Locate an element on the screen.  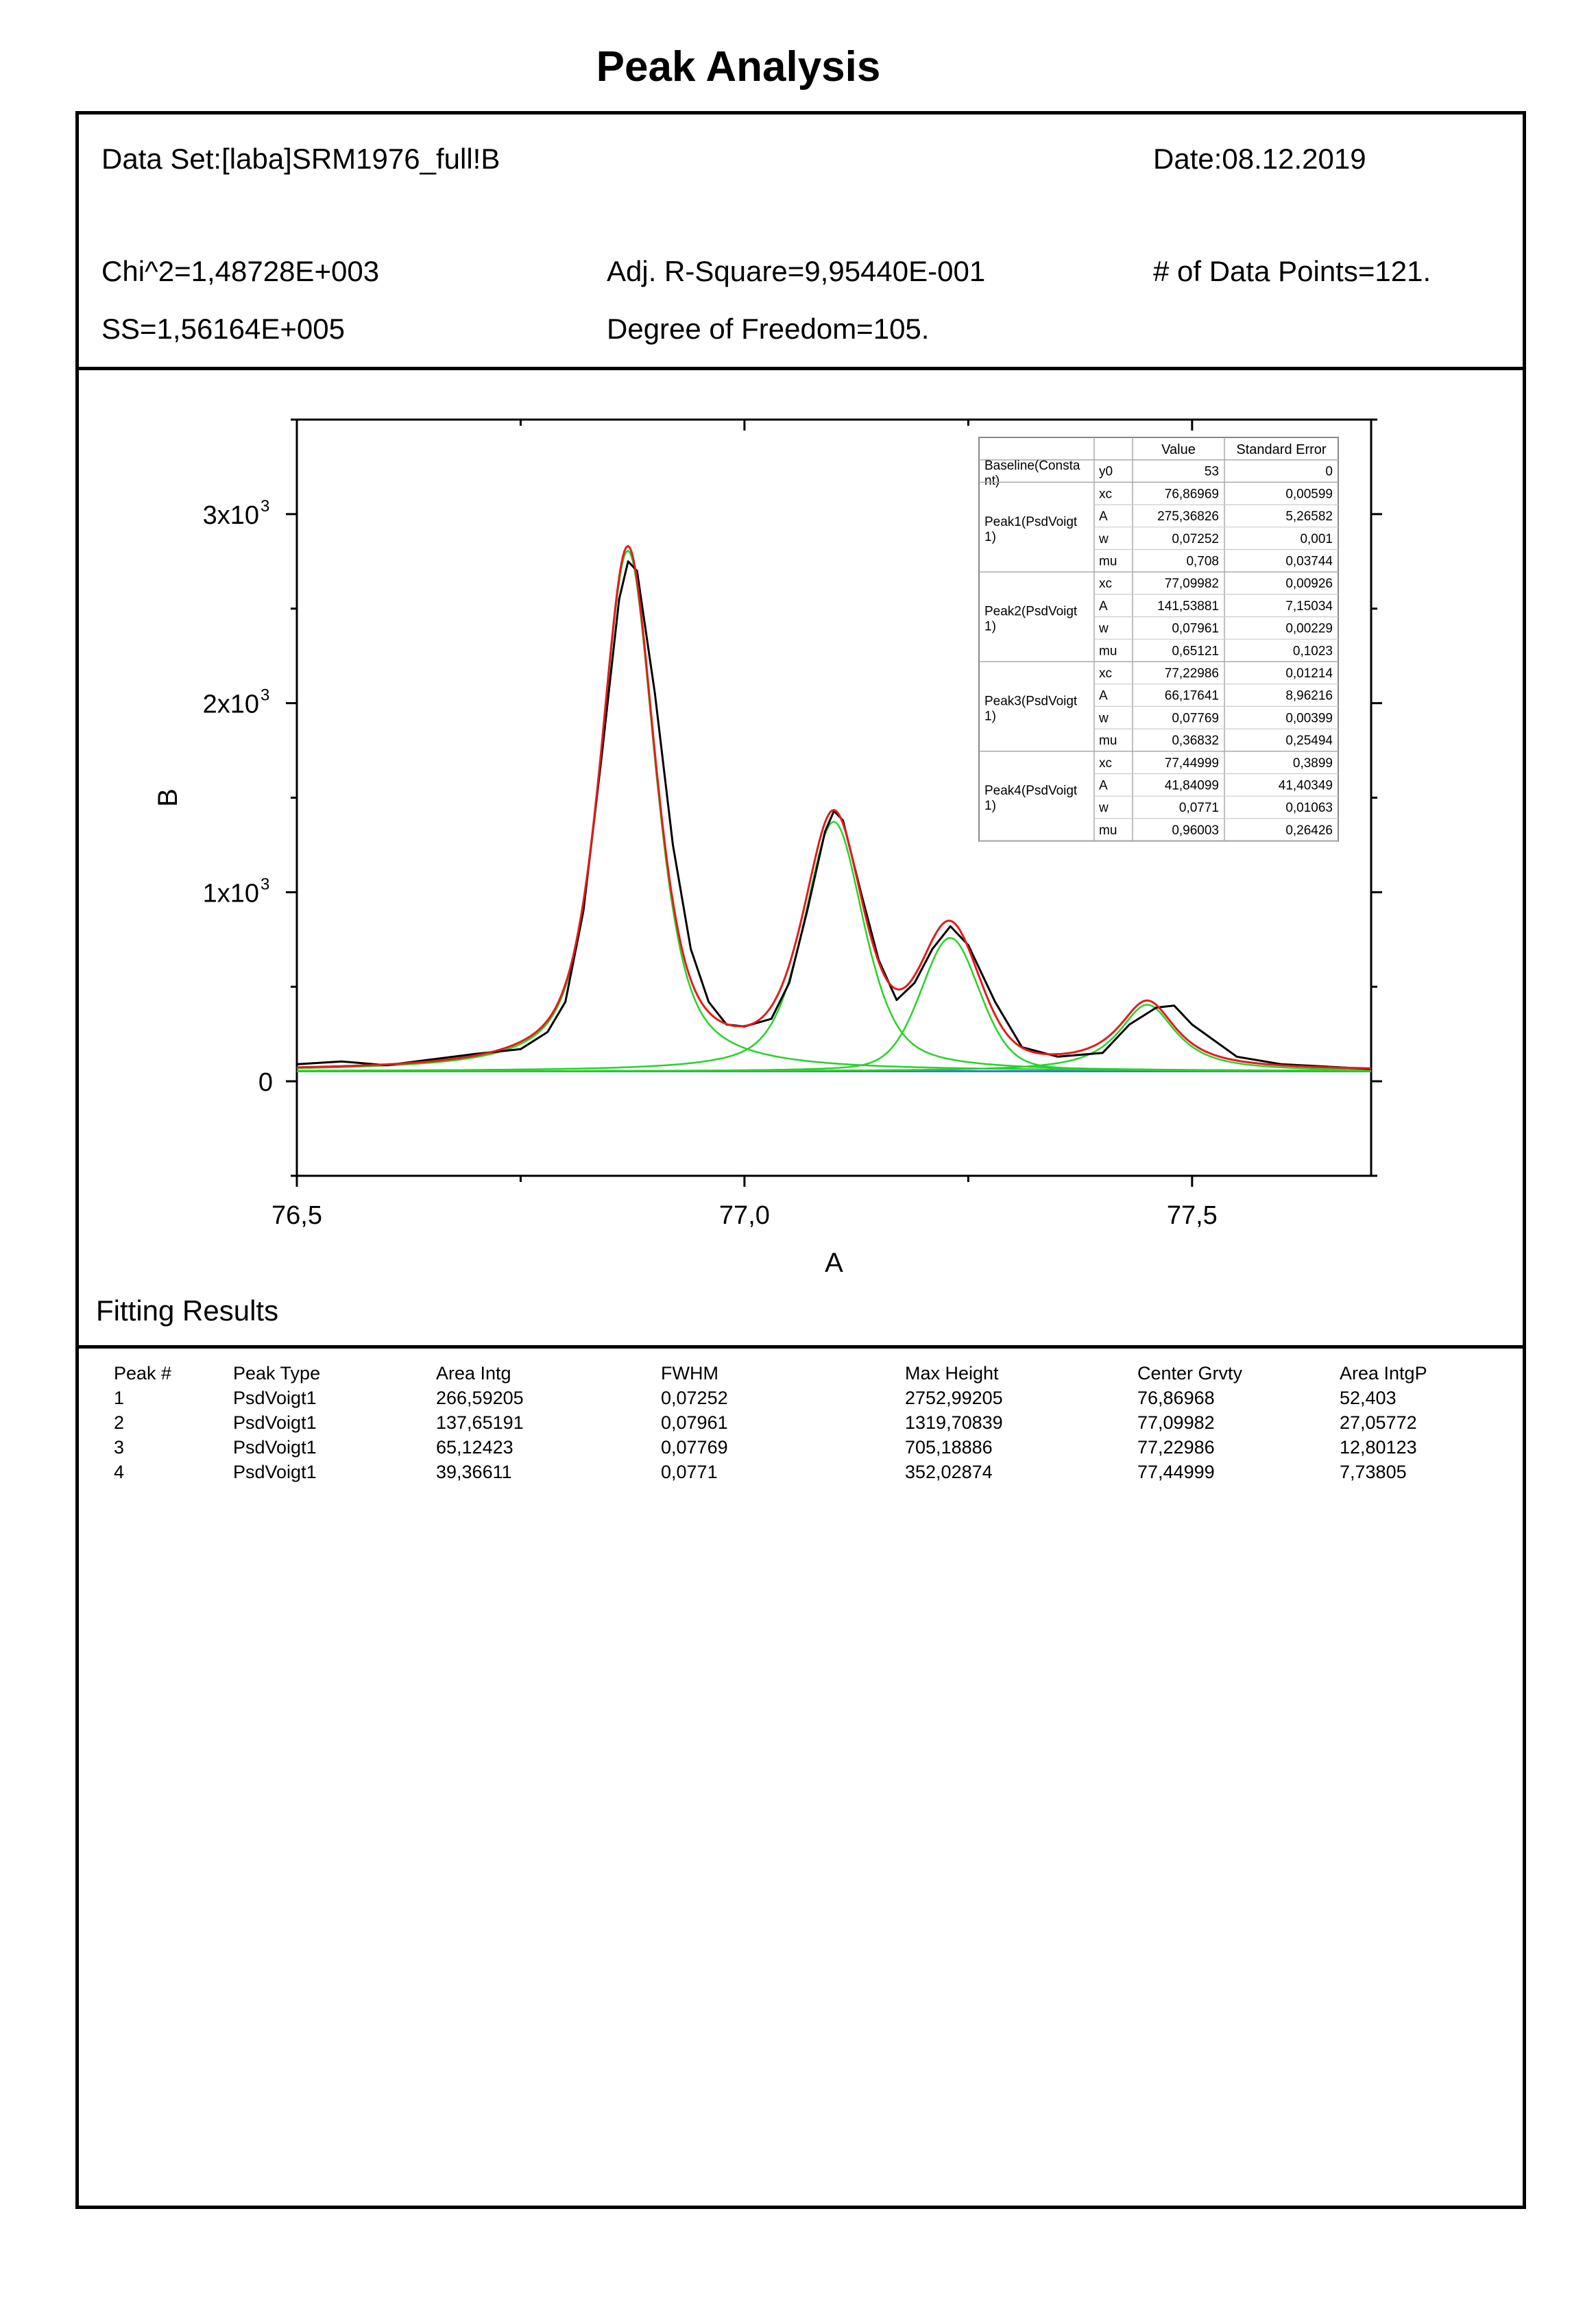
parameter-table-header: Standard Error is located at coordinates (1281, 450).